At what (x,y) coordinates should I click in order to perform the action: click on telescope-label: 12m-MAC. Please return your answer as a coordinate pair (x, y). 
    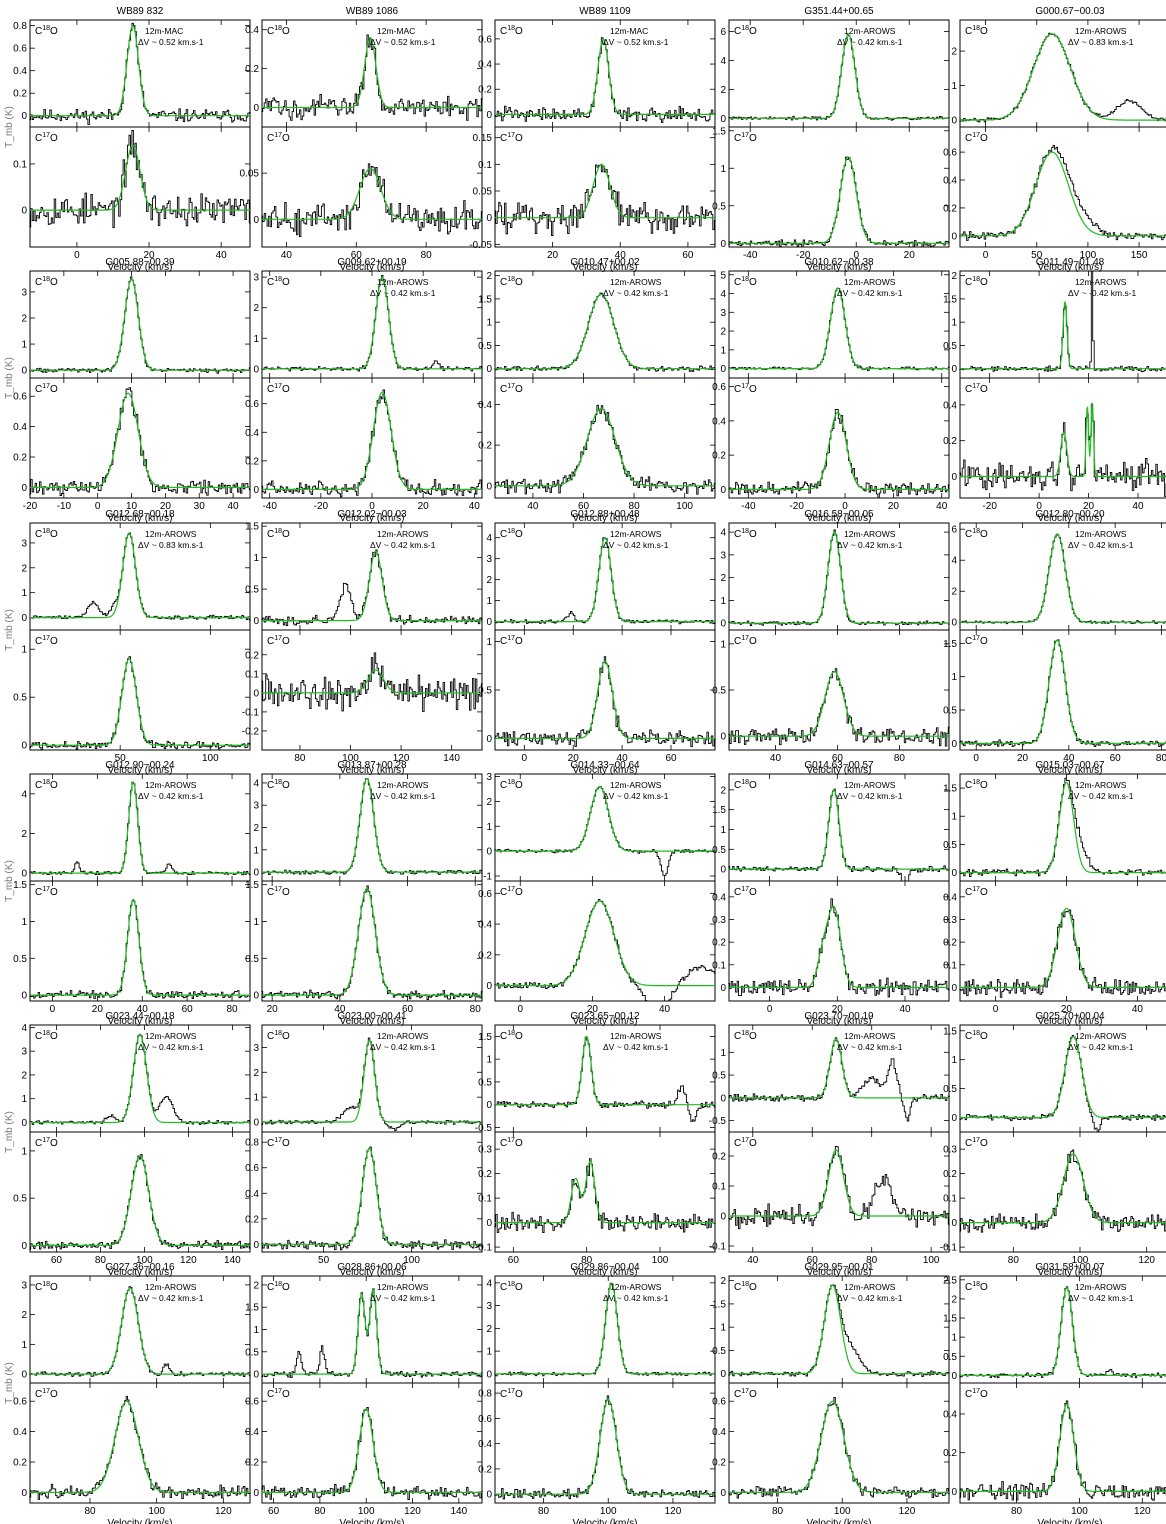
    Looking at the image, I should click on (629, 31).